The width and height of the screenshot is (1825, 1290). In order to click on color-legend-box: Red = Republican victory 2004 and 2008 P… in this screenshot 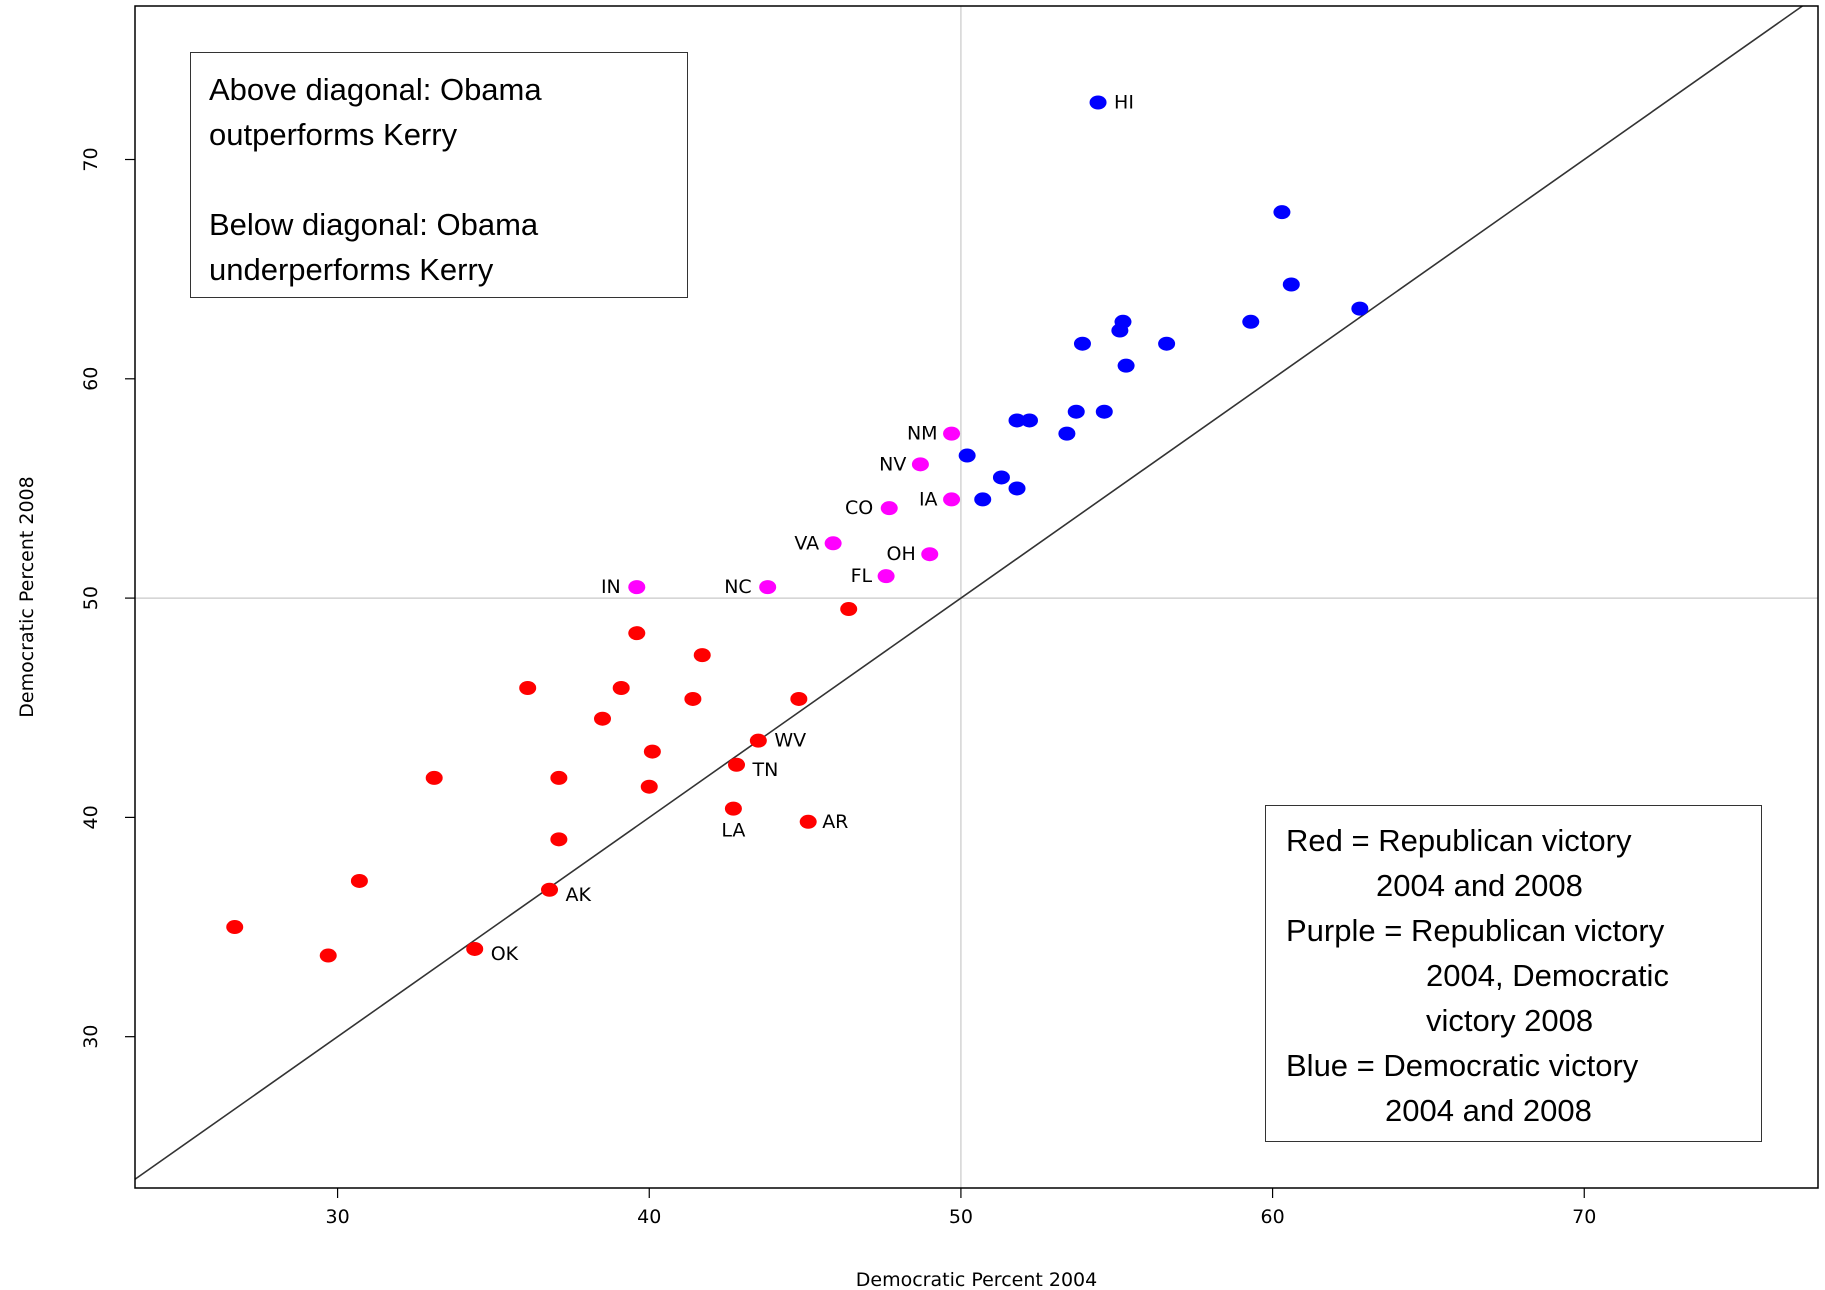, I will do `click(1513, 973)`.